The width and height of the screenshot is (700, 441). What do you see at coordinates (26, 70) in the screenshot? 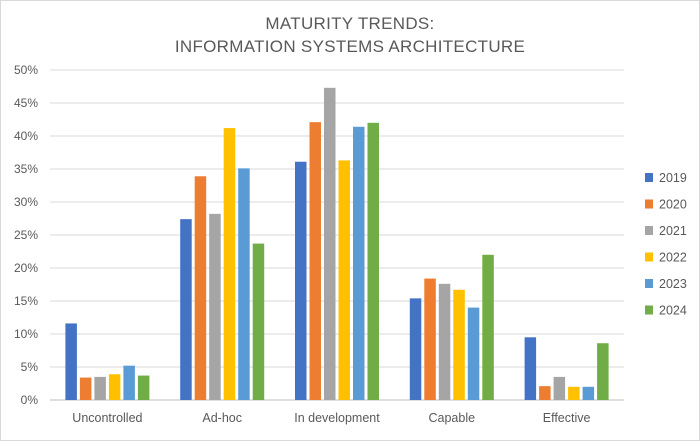
I see `y-tick-label: 50%` at bounding box center [26, 70].